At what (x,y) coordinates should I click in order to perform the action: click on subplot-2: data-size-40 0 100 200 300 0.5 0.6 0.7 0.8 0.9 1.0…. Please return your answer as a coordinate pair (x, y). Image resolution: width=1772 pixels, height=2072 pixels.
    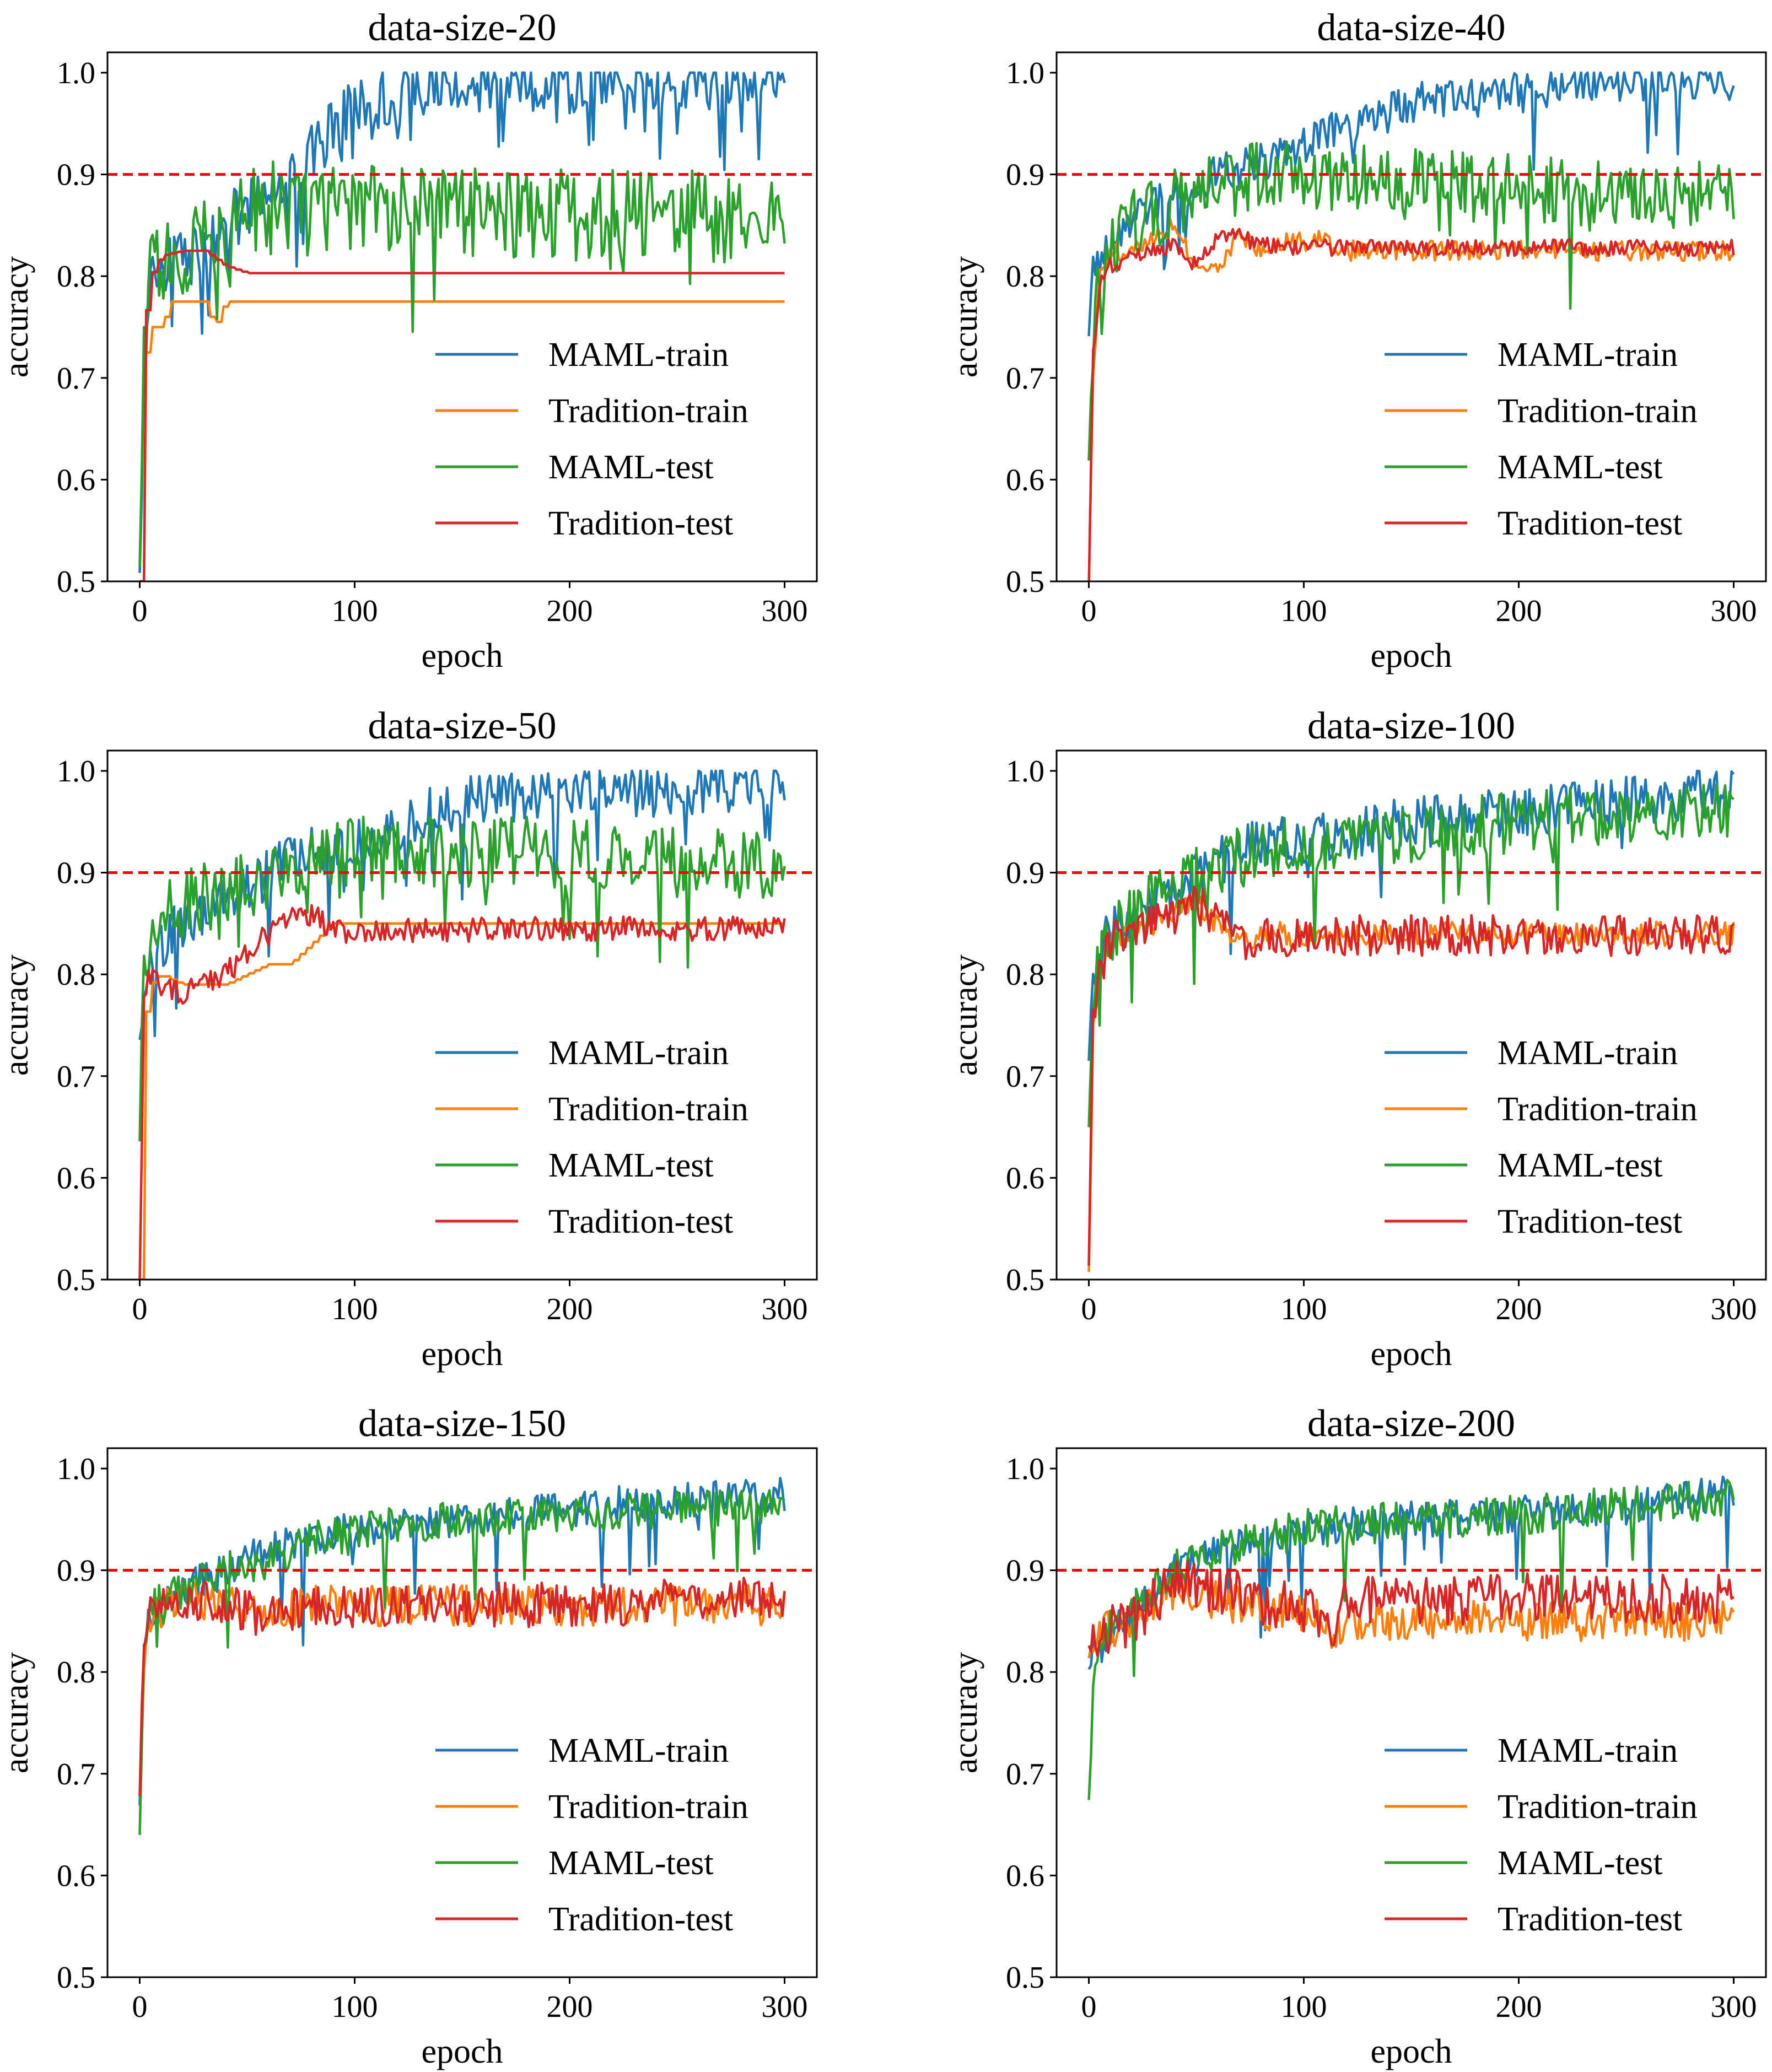
    Looking at the image, I should click on (1357, 341).